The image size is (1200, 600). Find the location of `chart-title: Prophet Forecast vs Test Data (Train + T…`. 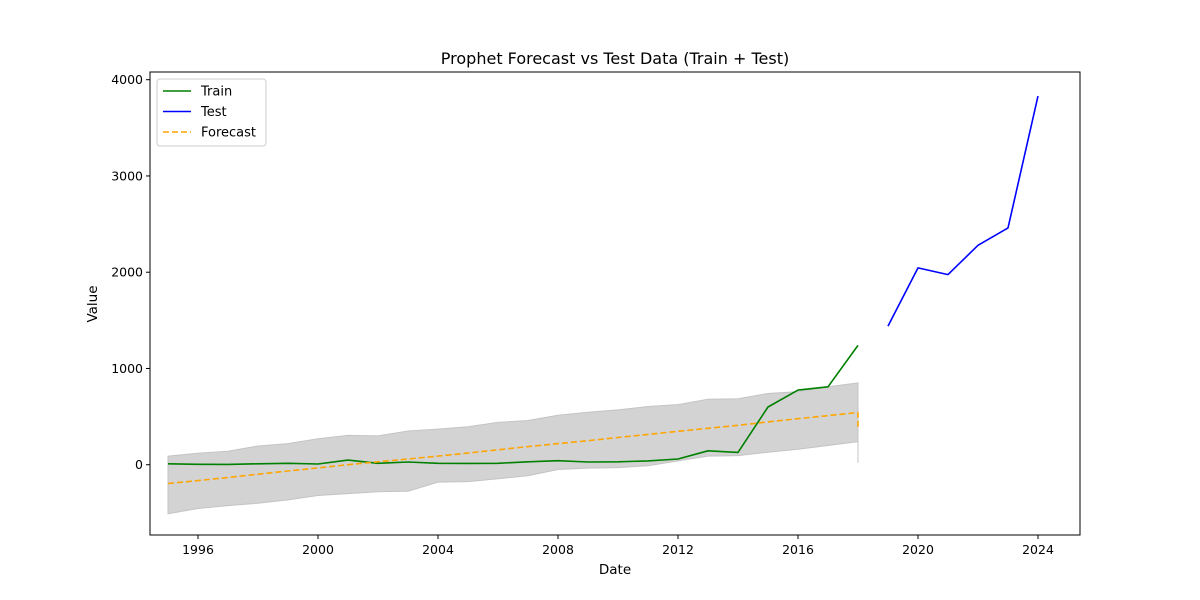

chart-title: Prophet Forecast vs Test Data (Train + T… is located at coordinates (615, 58).